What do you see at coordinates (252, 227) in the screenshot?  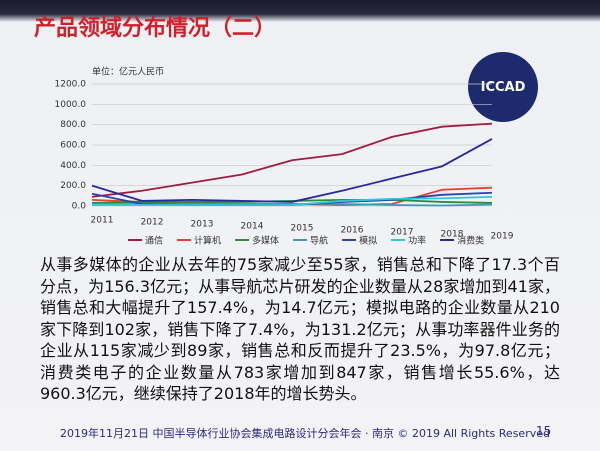 I see `x-tick-label: 2014` at bounding box center [252, 227].